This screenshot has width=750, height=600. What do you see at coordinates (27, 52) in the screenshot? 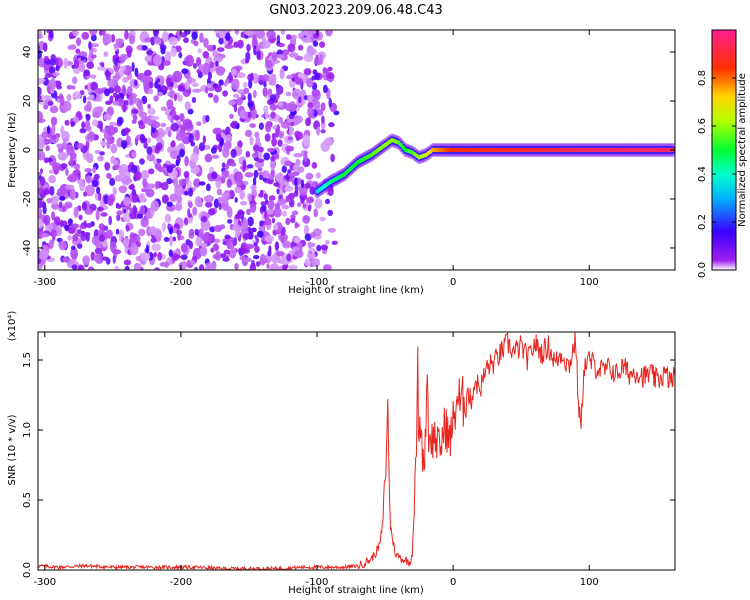
I see `y-tick-label: 40` at bounding box center [27, 52].